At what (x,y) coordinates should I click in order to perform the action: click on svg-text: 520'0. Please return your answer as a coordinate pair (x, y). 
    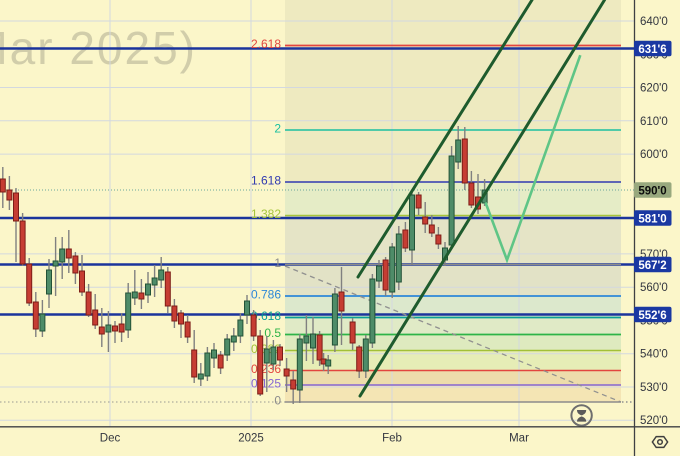
    Looking at the image, I should click on (654, 421).